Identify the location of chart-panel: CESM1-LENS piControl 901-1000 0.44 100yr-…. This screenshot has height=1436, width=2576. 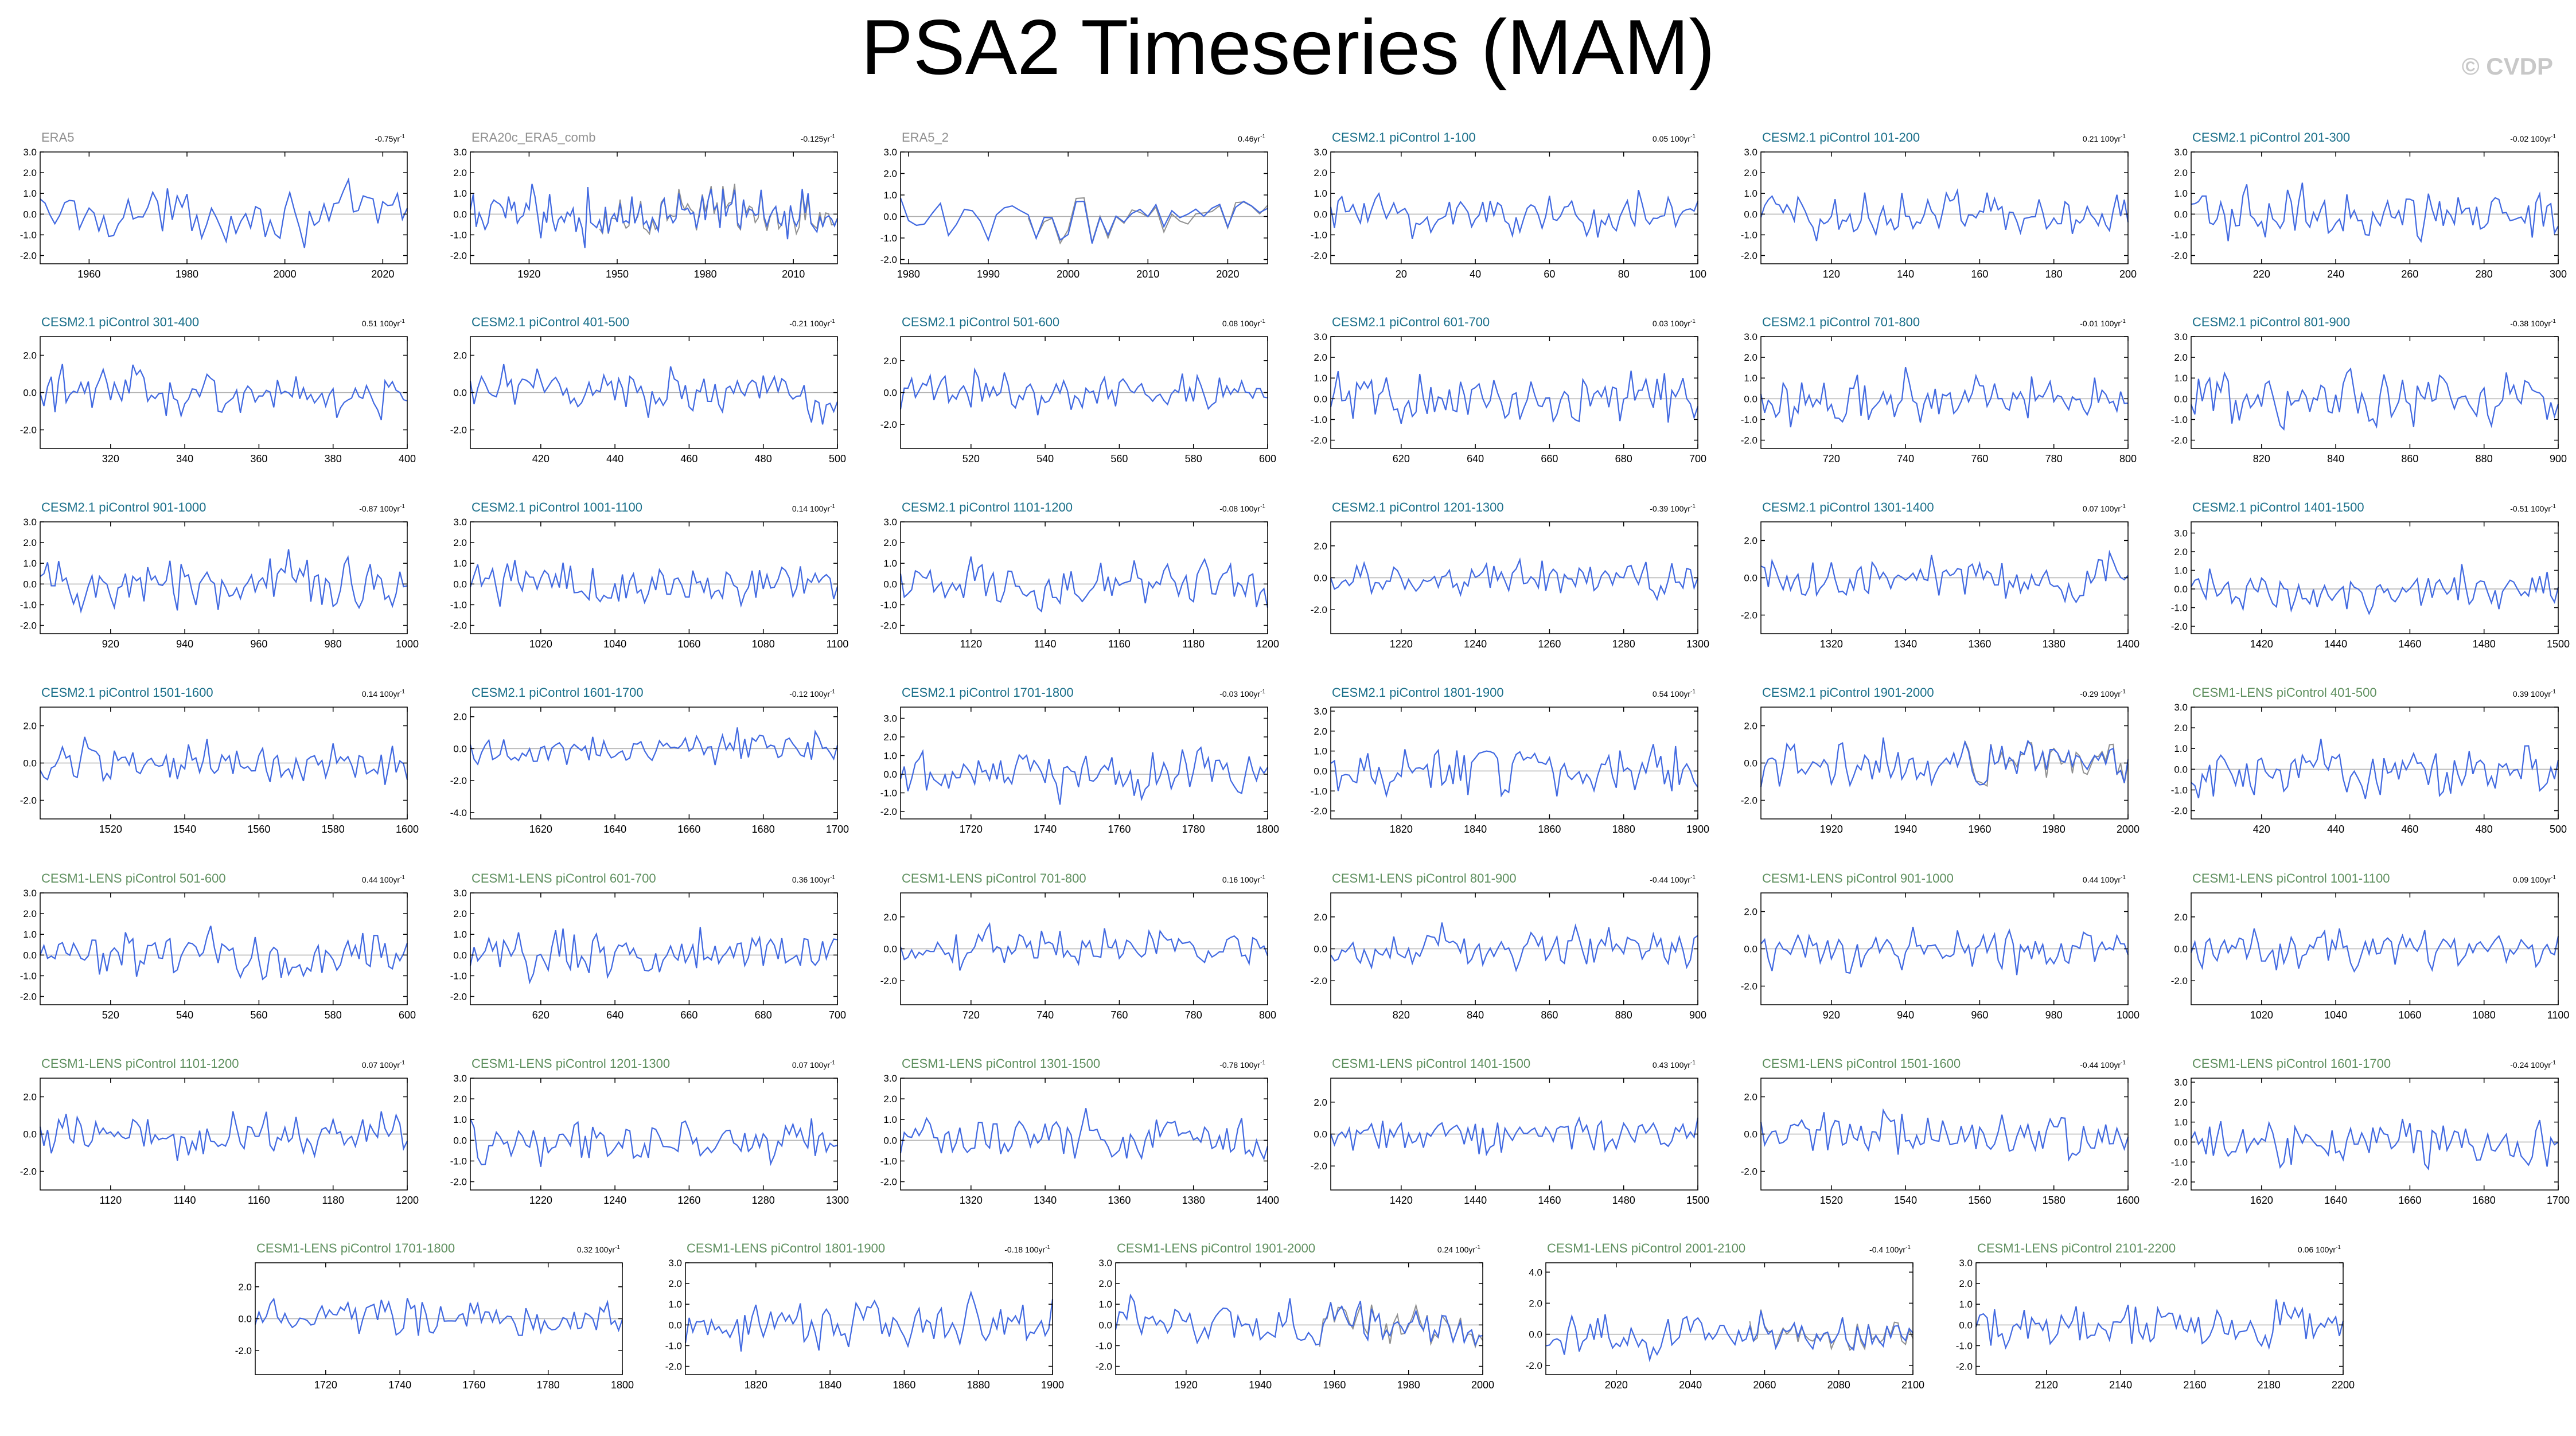
(1940, 946).